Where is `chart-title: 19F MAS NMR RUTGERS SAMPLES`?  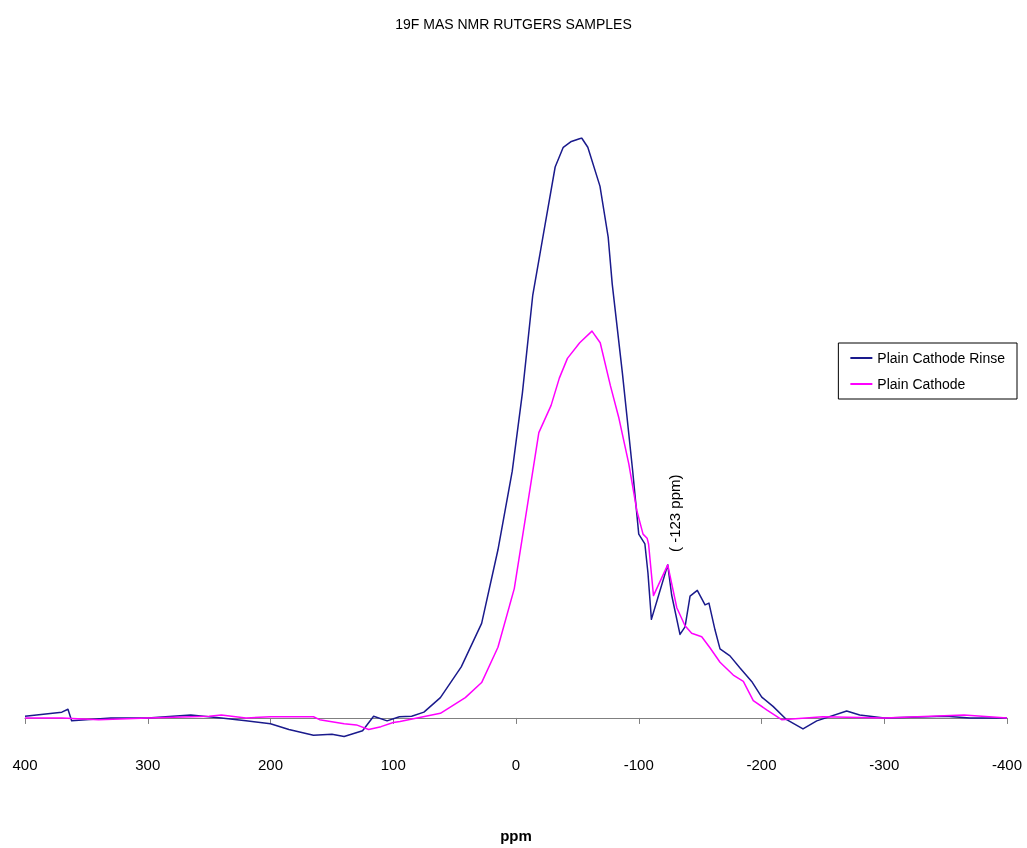 chart-title: 19F MAS NMR RUTGERS SAMPLES is located at coordinates (513, 24).